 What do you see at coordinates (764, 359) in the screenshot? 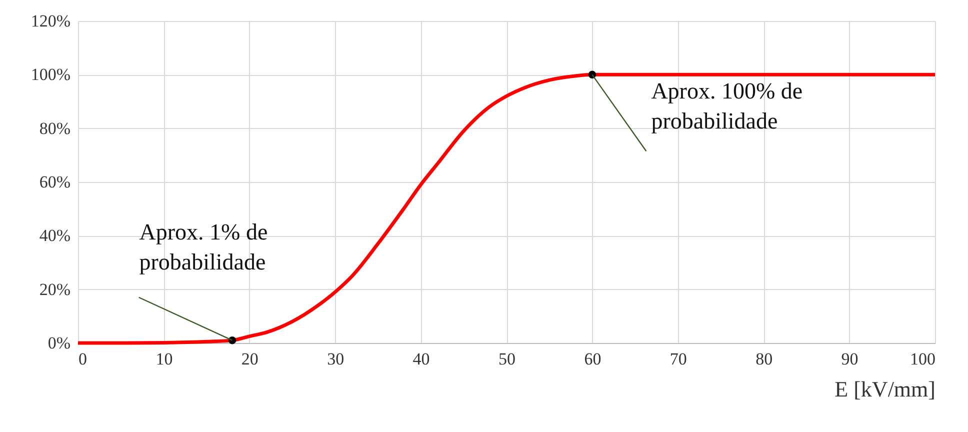
I see `x-tick-label: 80` at bounding box center [764, 359].